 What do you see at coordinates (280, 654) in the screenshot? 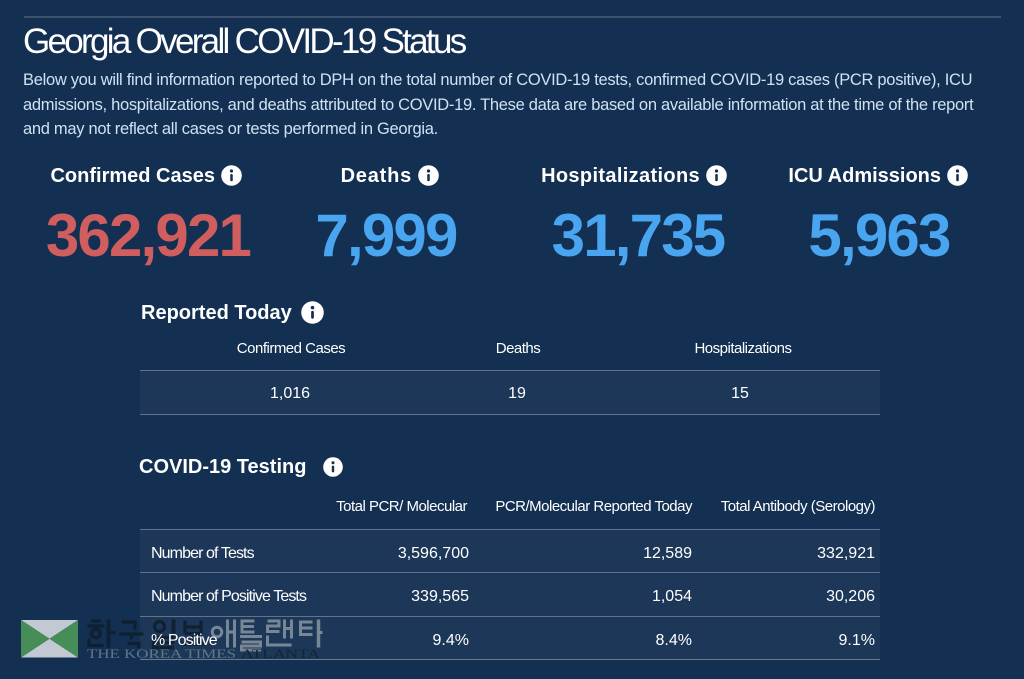
I see `svg-text: ATLANTA` at bounding box center [280, 654].